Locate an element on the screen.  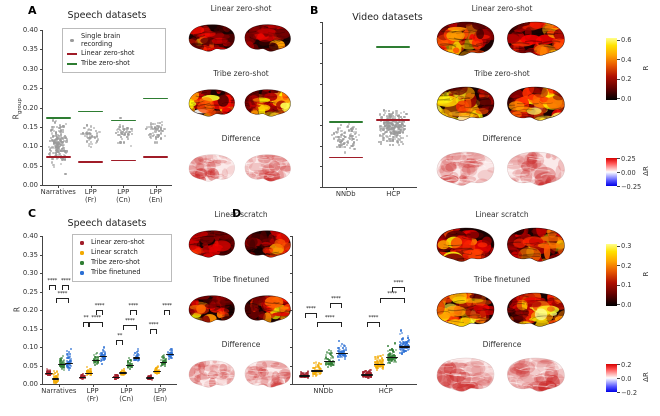
colorbar-deltaR-3: 0.2 0.0 −0.2 ΔR is located at coordinates (628, 379).